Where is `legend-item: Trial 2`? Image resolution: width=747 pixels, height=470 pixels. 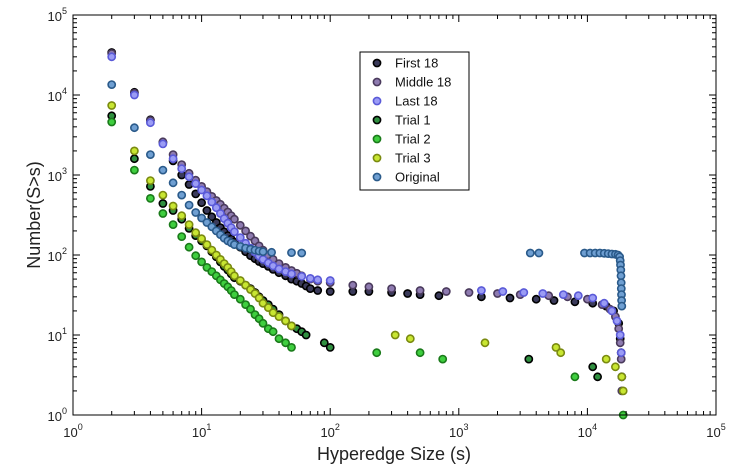
legend-item: Trial 2 is located at coordinates (401, 139).